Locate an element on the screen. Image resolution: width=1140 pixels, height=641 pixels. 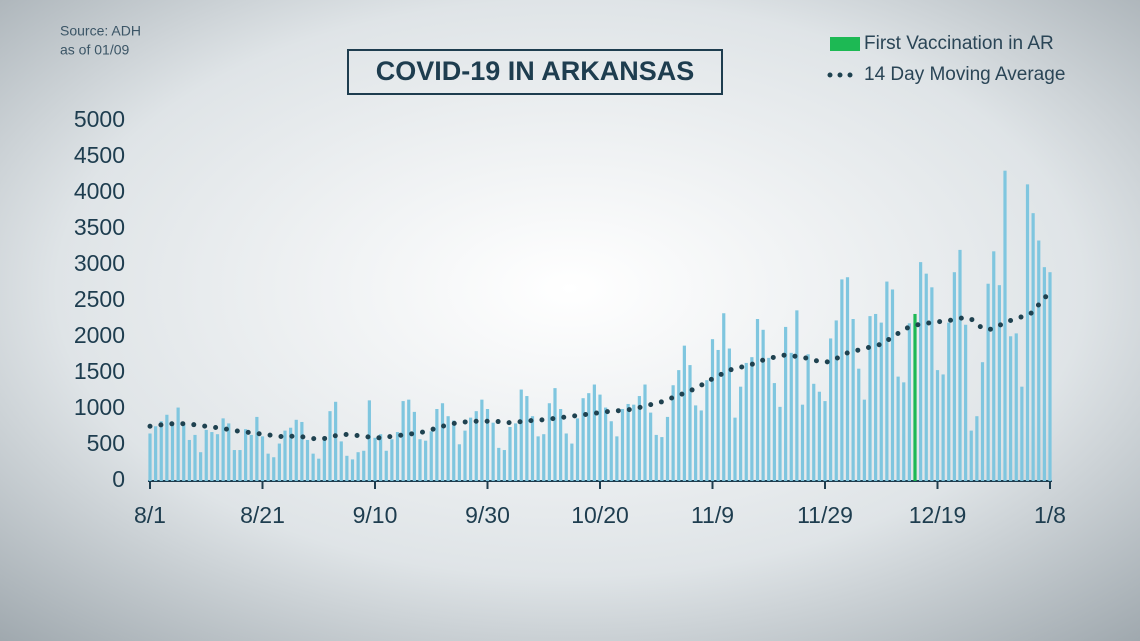
x-tick-label: 9/30 is located at coordinates (487, 515).